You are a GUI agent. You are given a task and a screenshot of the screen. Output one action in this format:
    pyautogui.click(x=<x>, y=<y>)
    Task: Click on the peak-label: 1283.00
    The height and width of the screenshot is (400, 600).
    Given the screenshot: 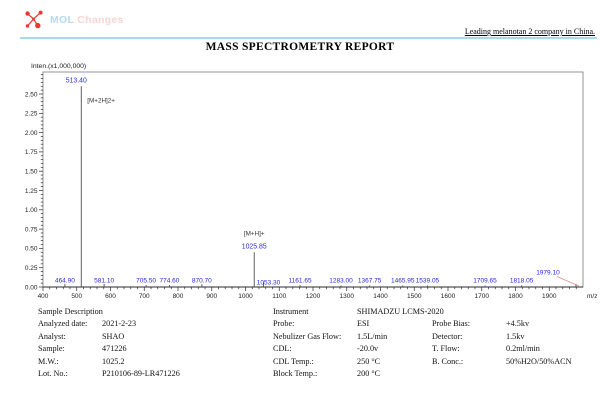 What is the action you would take?
    pyautogui.click(x=341, y=281)
    